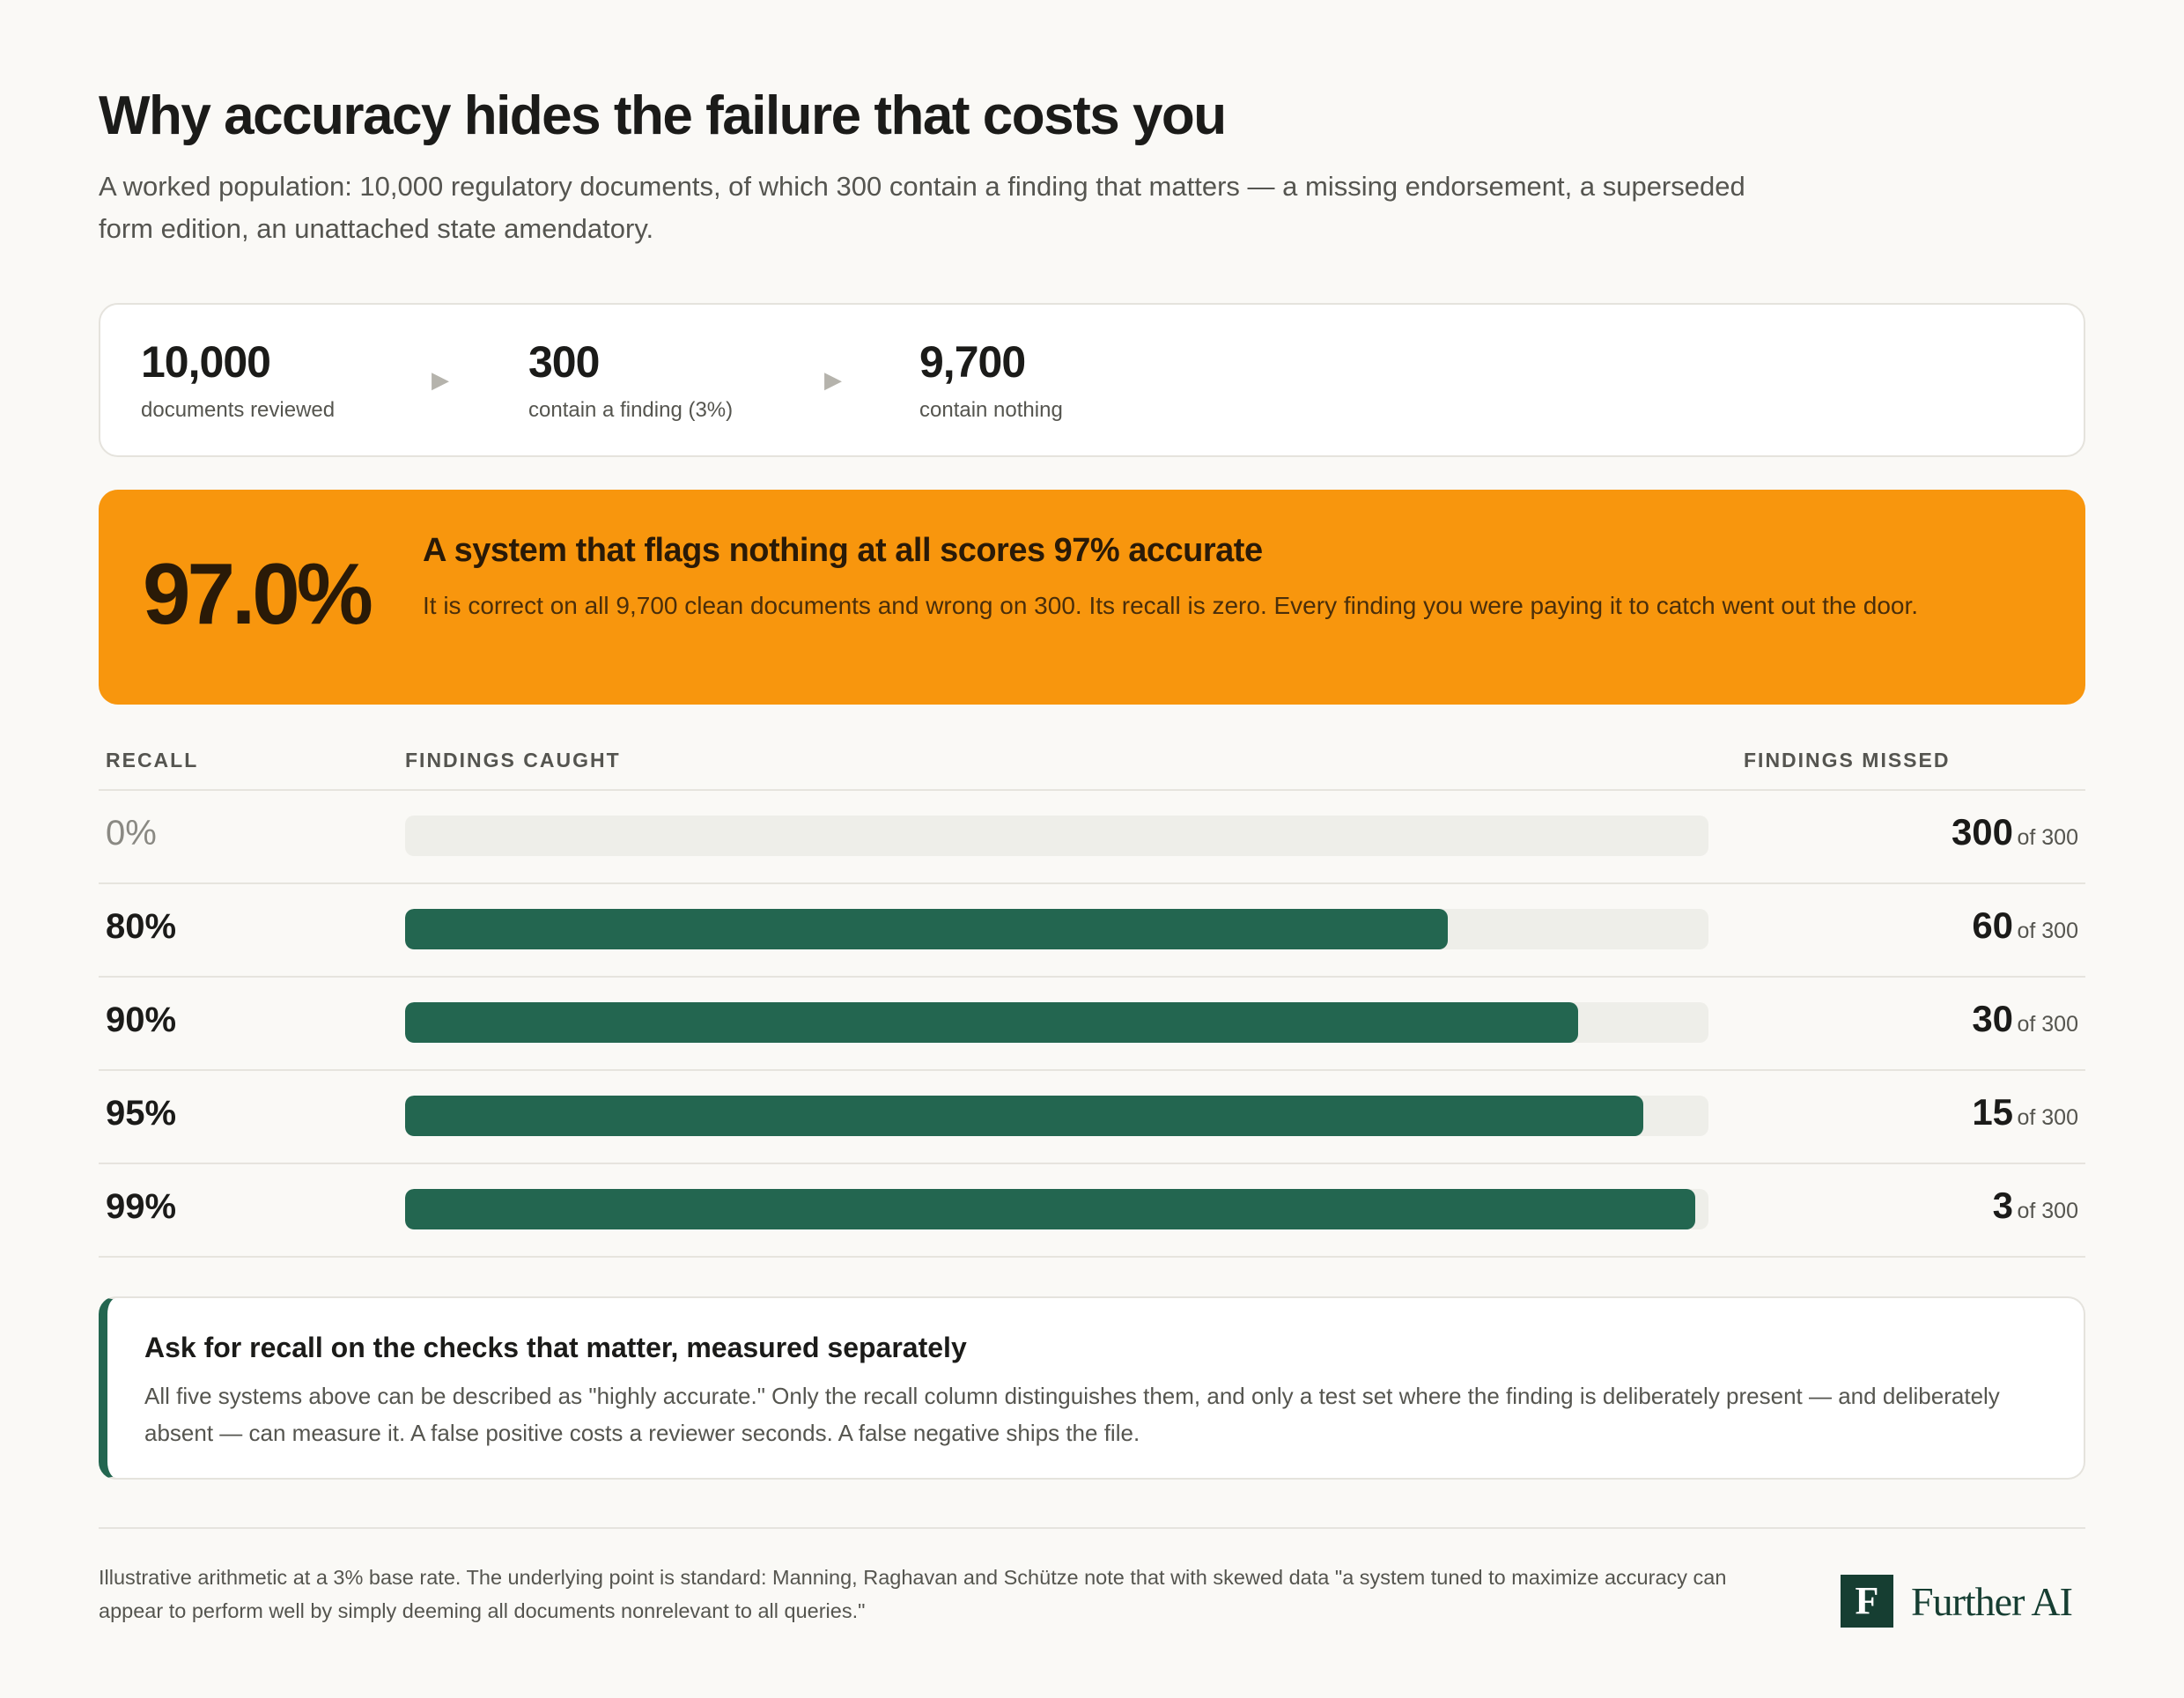 The height and width of the screenshot is (1698, 2184). Describe the element at coordinates (131, 834) in the screenshot. I see `recall-label: 0%` at that location.